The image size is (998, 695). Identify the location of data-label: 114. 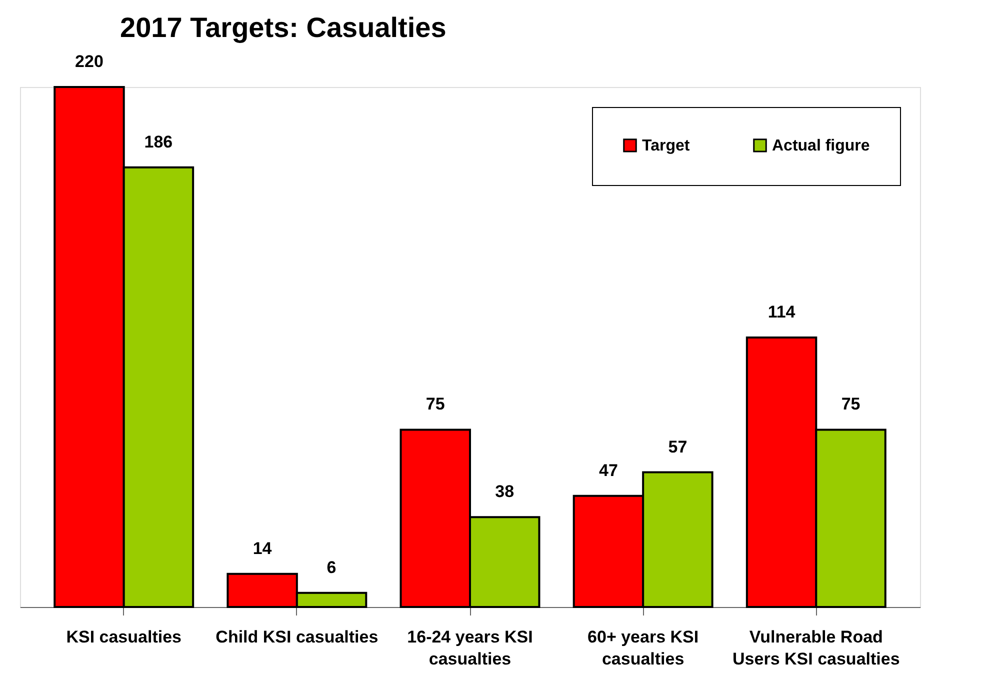
(782, 312).